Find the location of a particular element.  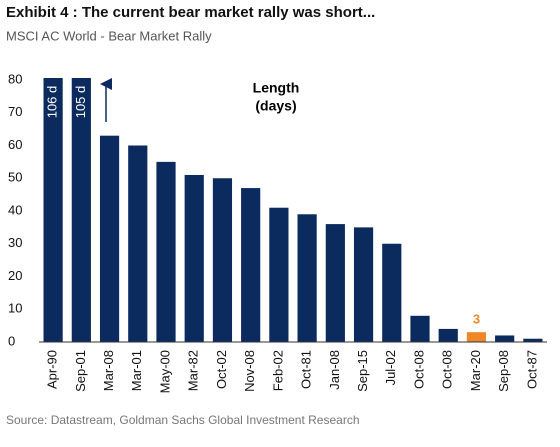

x-tick-label: Nov-08 is located at coordinates (249, 371).